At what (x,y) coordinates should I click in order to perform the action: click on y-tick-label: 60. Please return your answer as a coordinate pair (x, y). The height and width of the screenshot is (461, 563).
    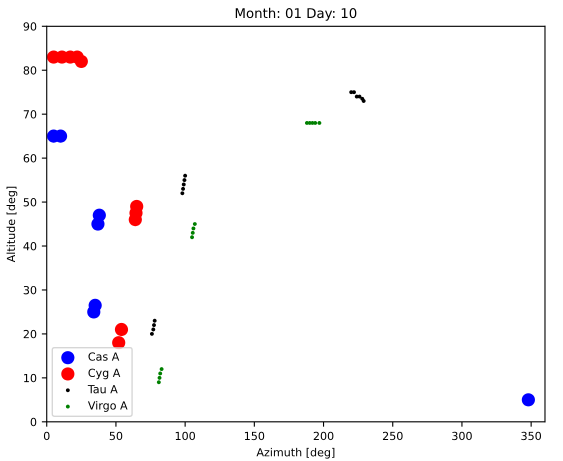
    Looking at the image, I should click on (30, 158).